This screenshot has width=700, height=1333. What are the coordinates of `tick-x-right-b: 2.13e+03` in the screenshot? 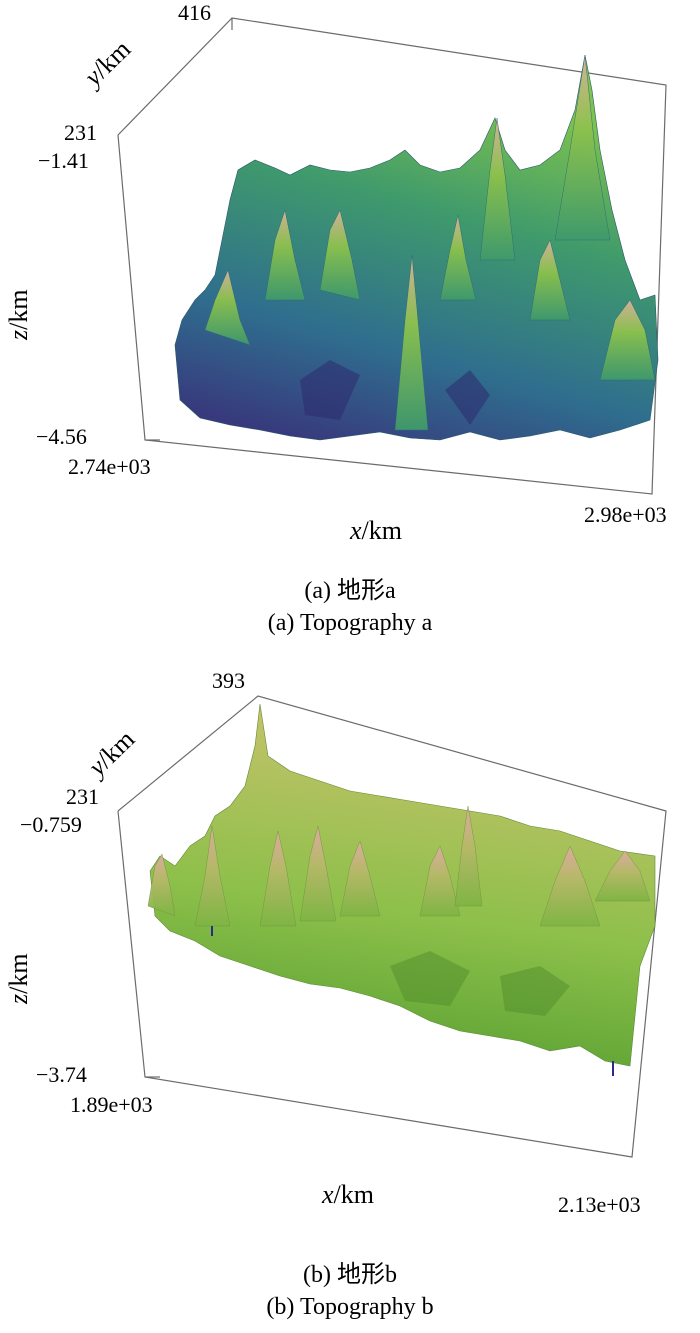 It's located at (599, 1204).